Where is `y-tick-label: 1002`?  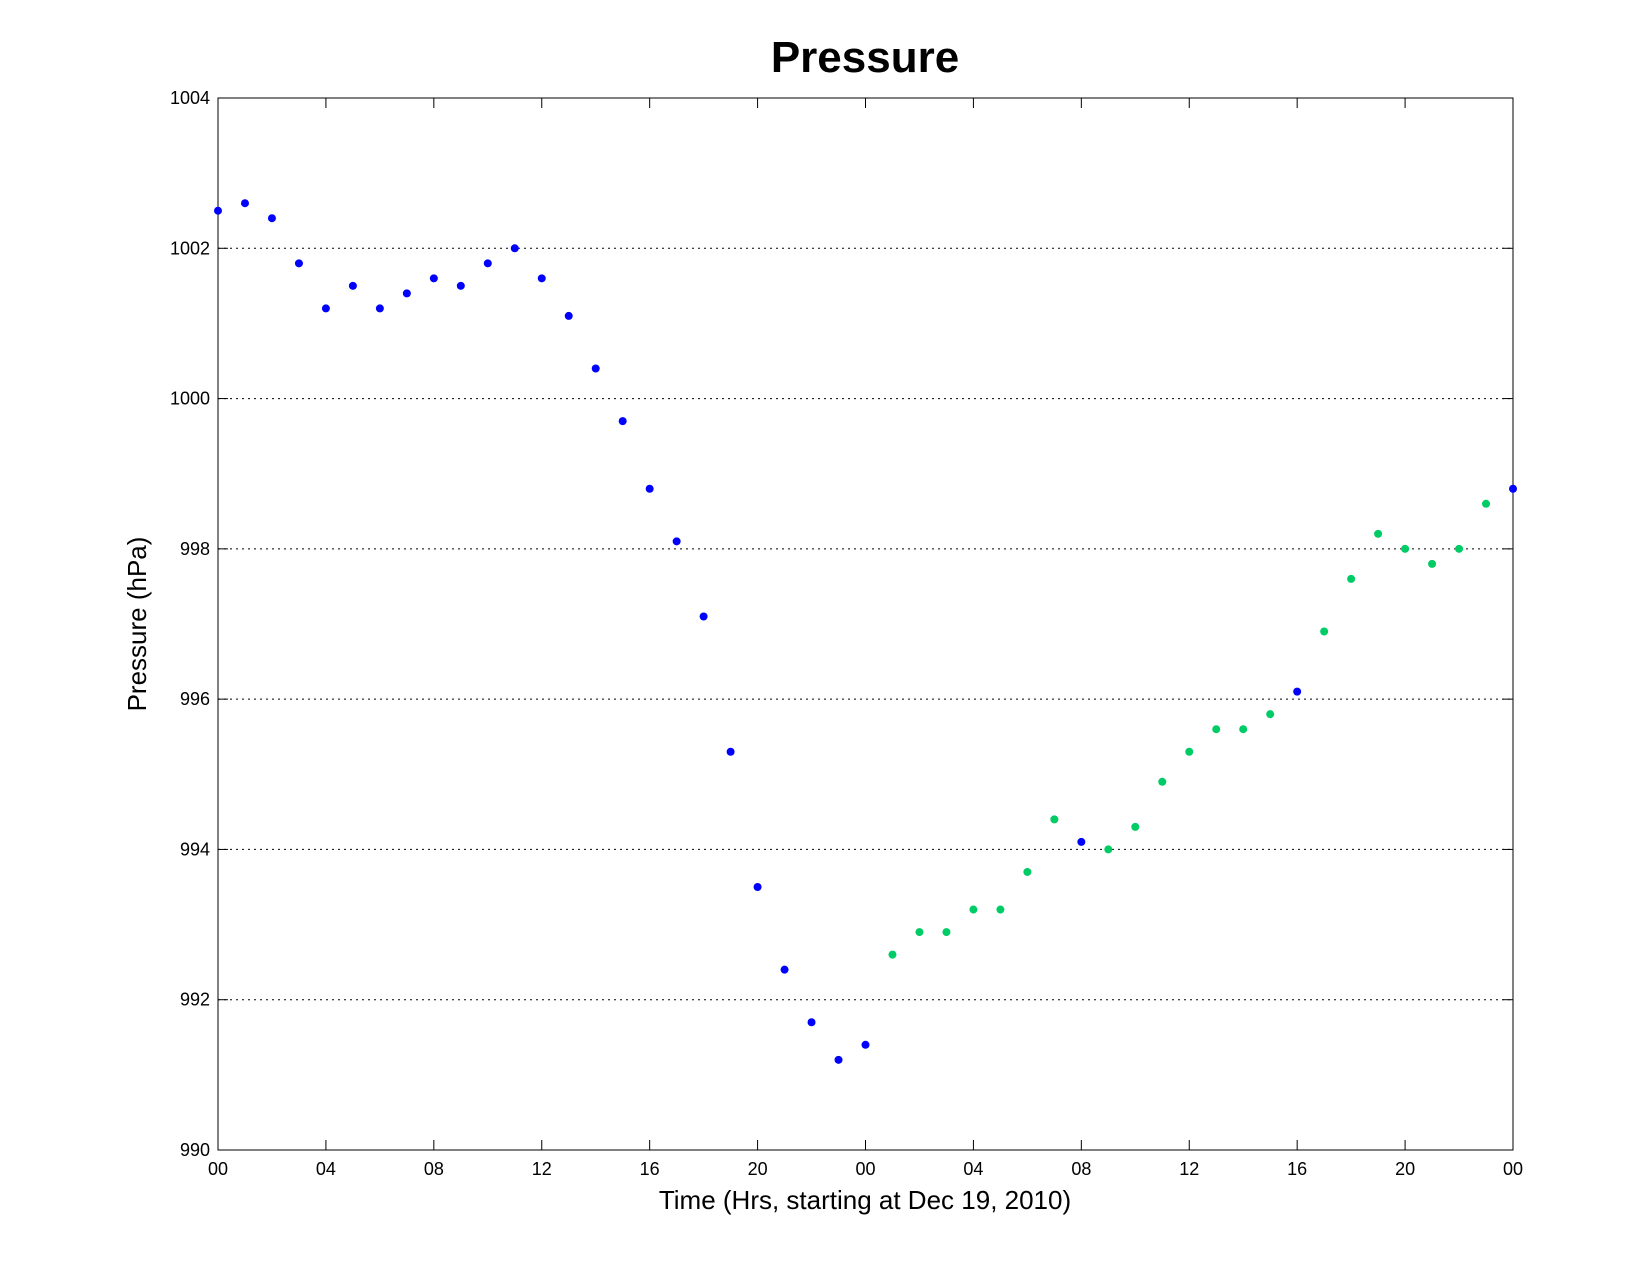
y-tick-label: 1002 is located at coordinates (190, 248).